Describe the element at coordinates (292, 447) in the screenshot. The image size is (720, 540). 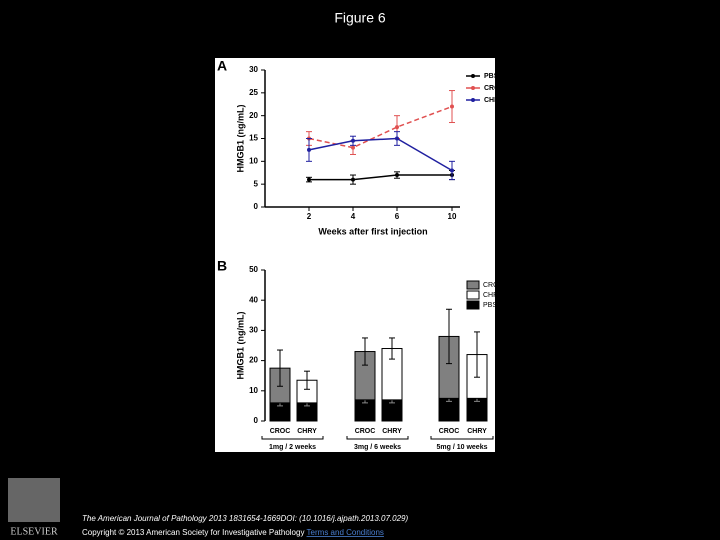
I see `group-label: 1mg / 2 weeks` at that location.